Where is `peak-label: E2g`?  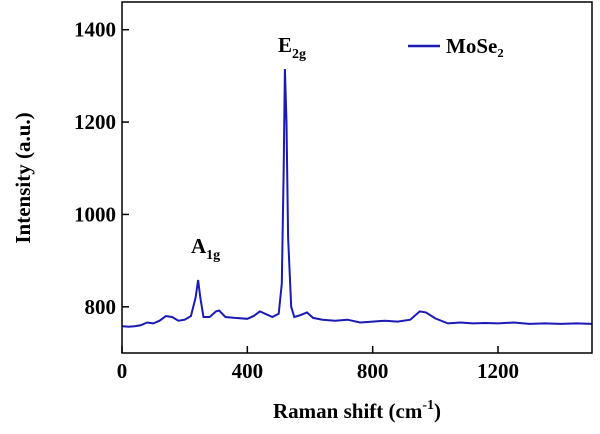 peak-label: E2g is located at coordinates (292, 47).